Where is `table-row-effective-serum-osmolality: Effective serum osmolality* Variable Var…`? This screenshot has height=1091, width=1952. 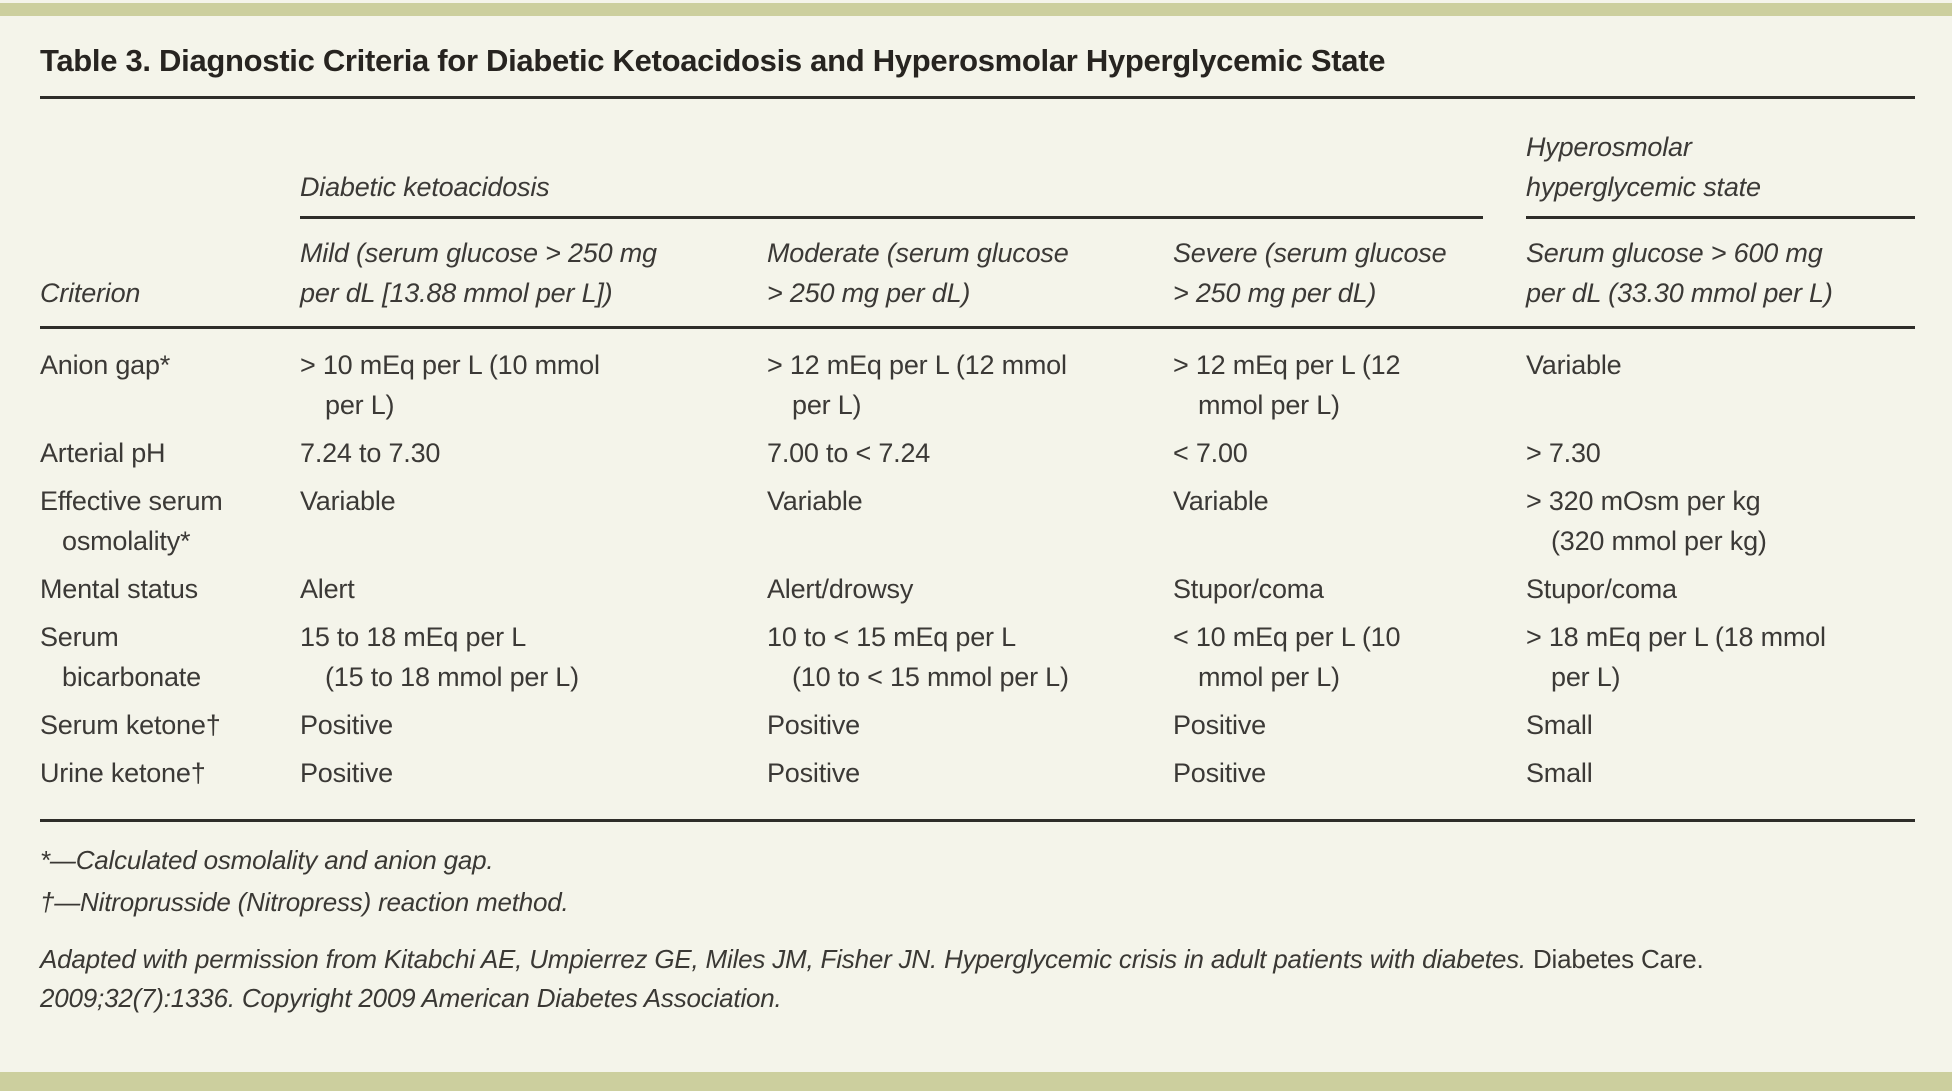 table-row-effective-serum-osmolality: Effective serum osmolality* Variable Var… is located at coordinates (977, 521).